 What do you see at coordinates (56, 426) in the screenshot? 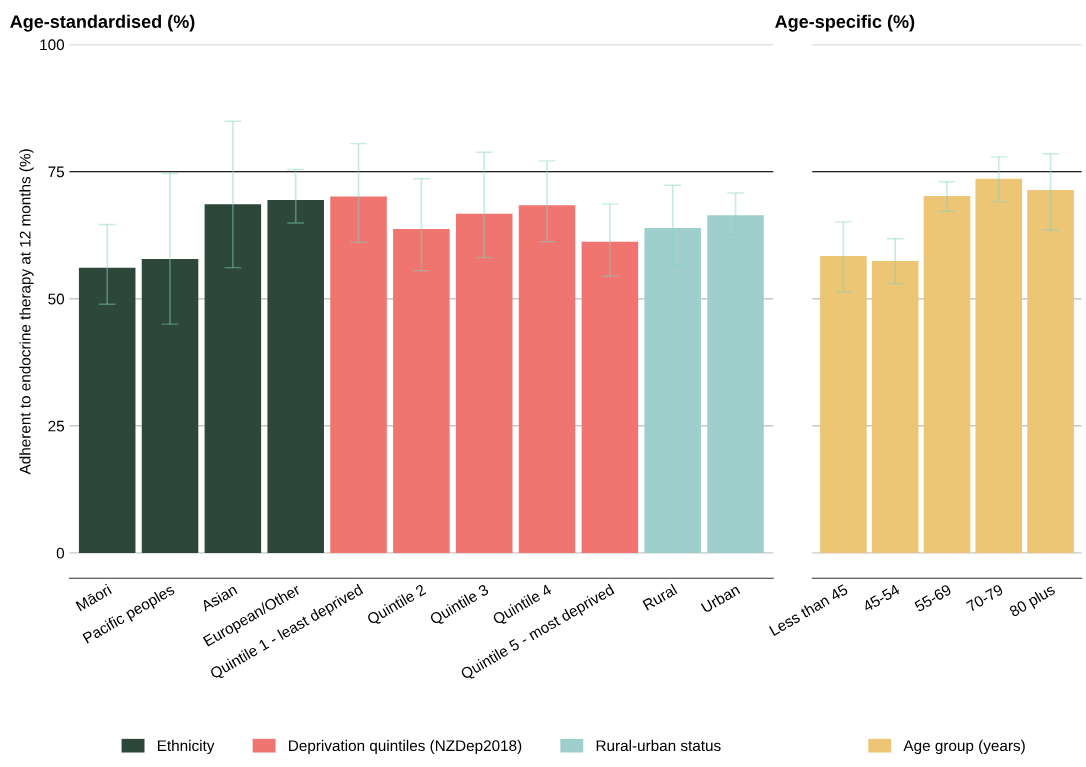
I see `y-tick-label: 25` at bounding box center [56, 426].